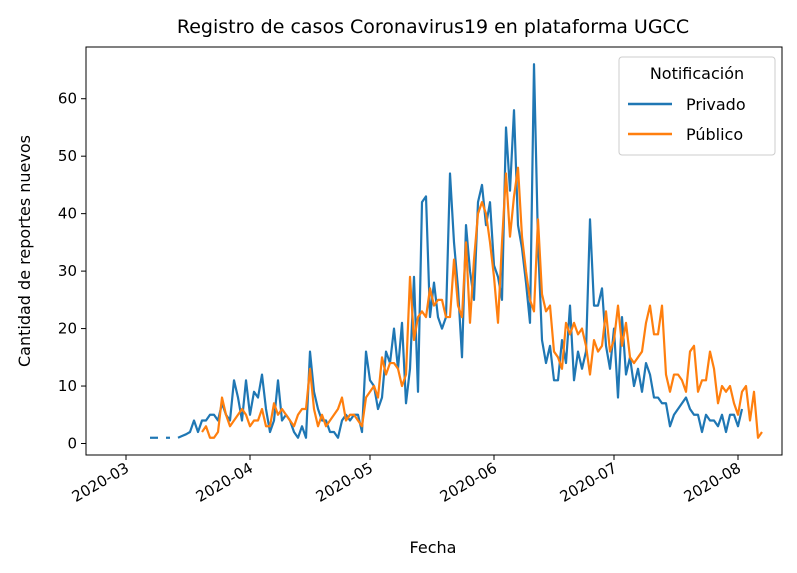 The height and width of the screenshot is (573, 797). Describe the element at coordinates (67, 214) in the screenshot. I see `y-tick-label: 40` at that location.